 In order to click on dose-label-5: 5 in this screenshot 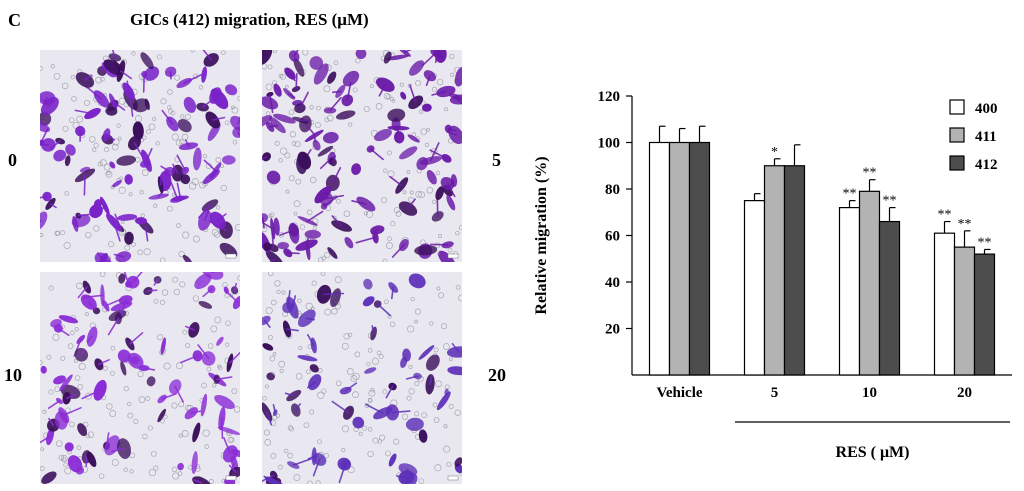, I will do `click(496, 160)`.